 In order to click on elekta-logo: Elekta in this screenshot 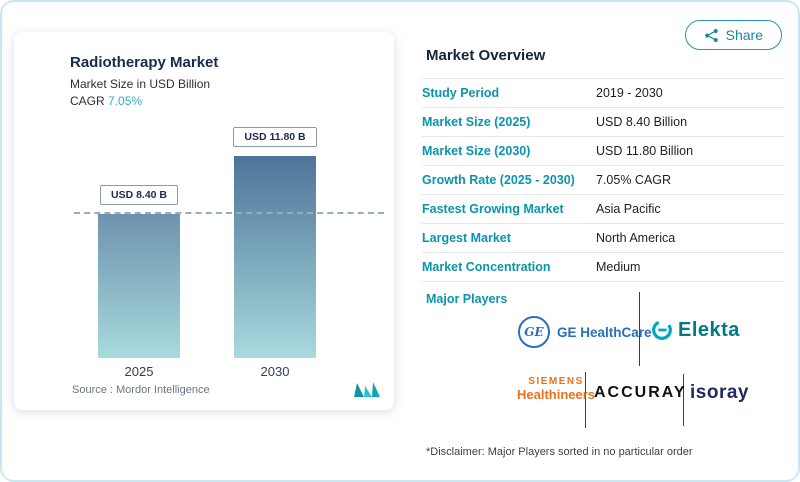, I will do `click(695, 330)`.